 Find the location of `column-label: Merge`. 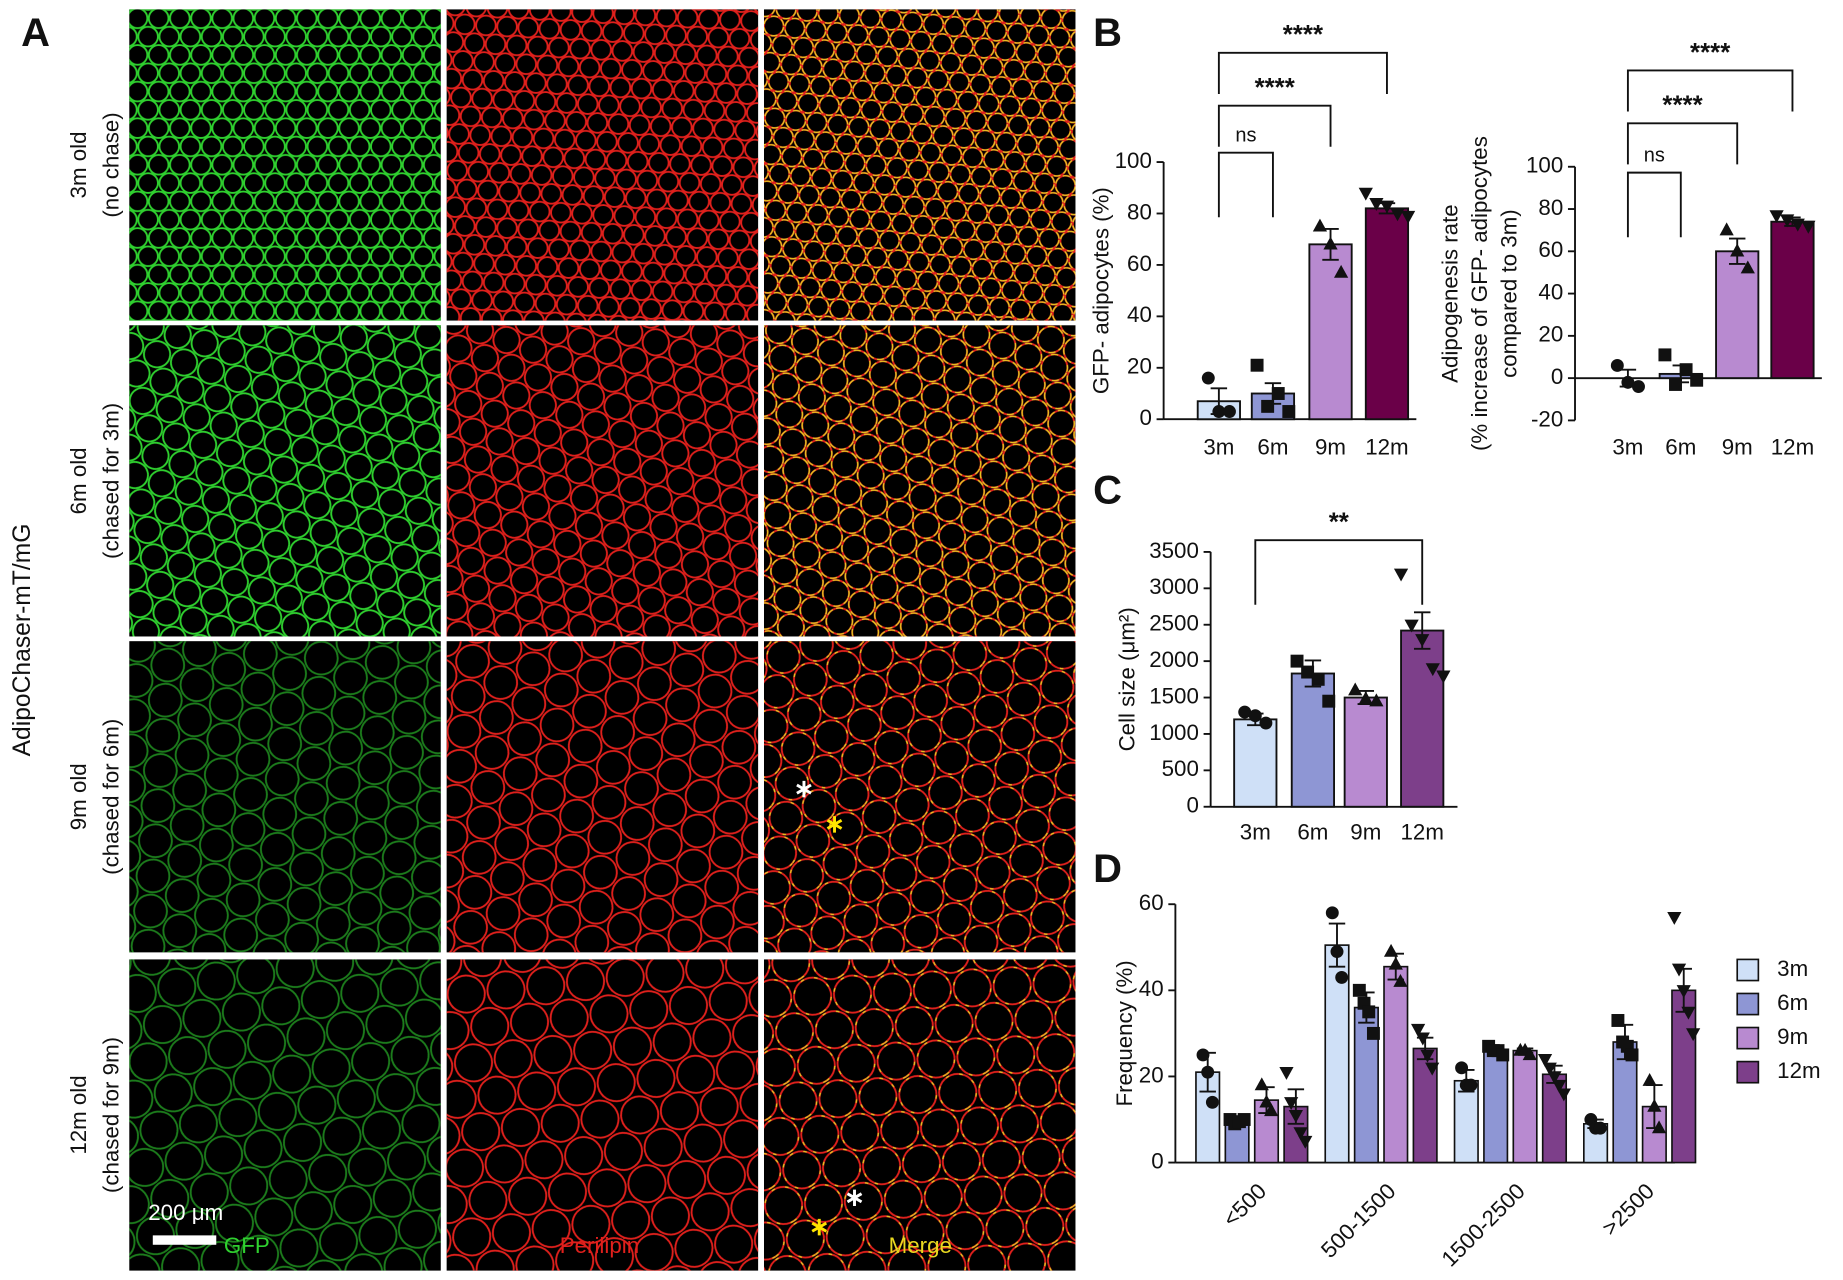

column-label: Merge is located at coordinates (920, 1245).